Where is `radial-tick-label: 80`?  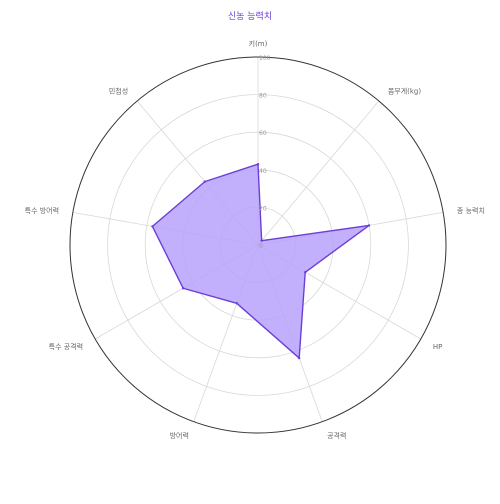 radial-tick-label: 80 is located at coordinates (263, 96).